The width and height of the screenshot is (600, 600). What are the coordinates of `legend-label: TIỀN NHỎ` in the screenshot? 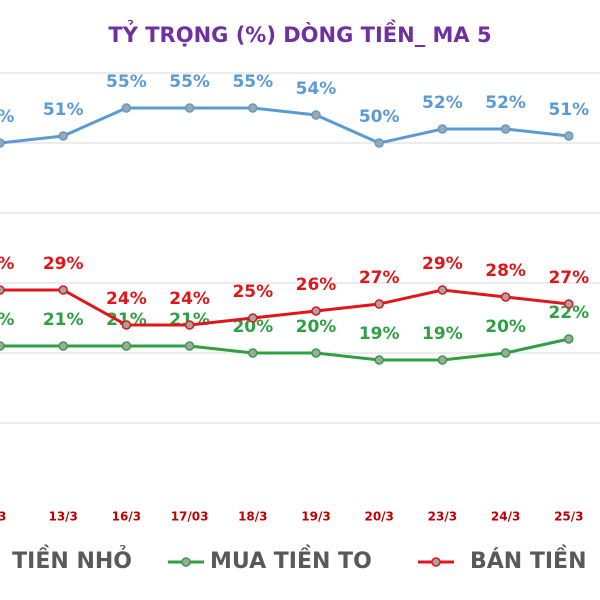 It's located at (72, 559).